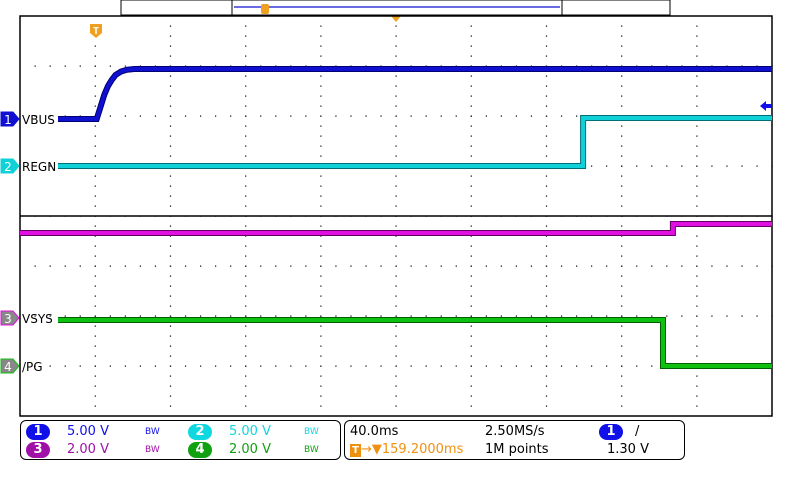  I want to click on channel-1-marker: 1, so click(10, 119).